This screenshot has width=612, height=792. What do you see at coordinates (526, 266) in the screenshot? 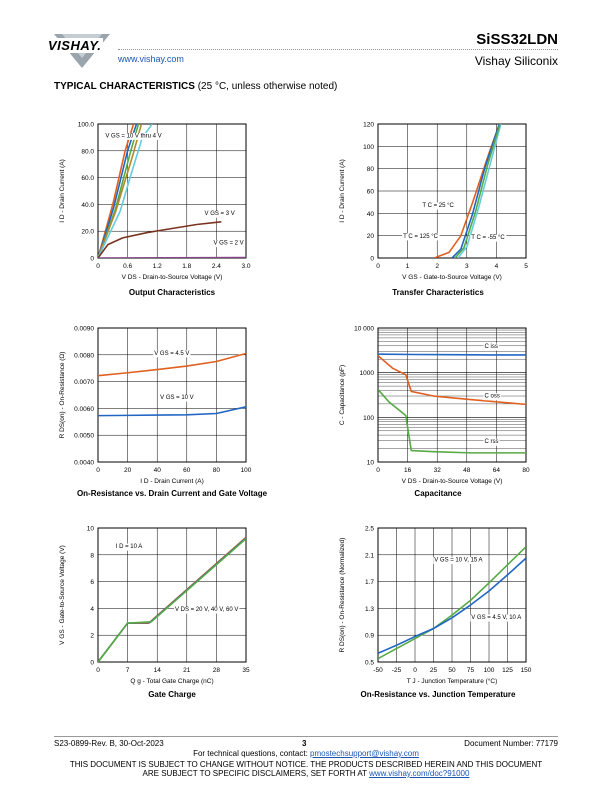
I see `x-tick-label: 5` at bounding box center [526, 266].